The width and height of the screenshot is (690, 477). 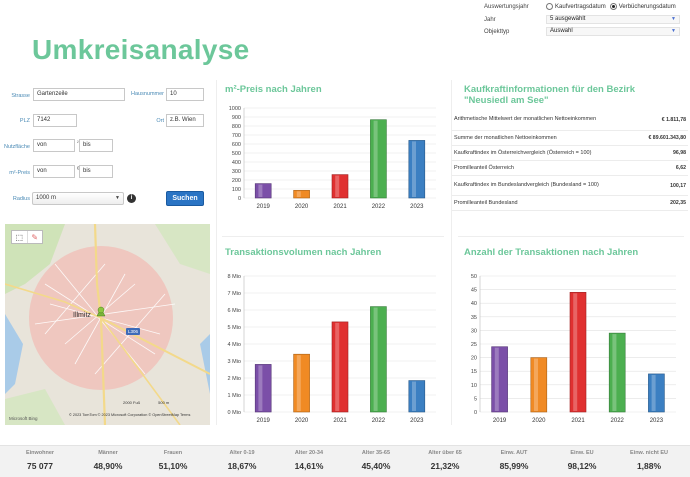 What do you see at coordinates (34, 237) in the screenshot?
I see `draw-icon: ✎` at bounding box center [34, 237].